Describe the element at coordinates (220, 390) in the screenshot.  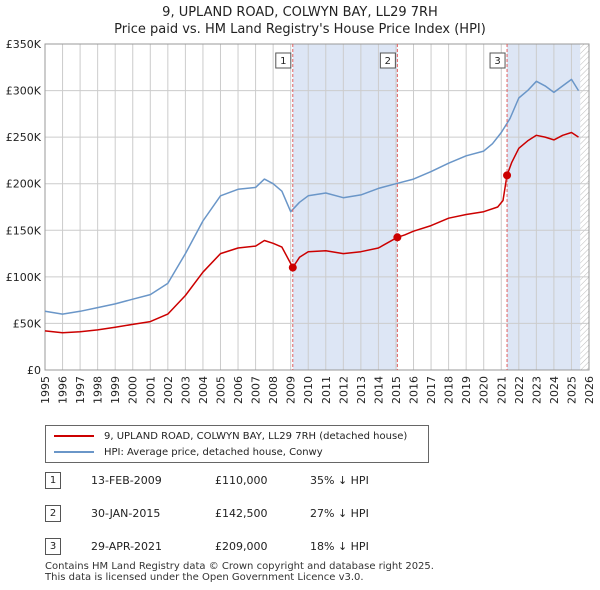
I see `x-tick-label: 2005` at that location.